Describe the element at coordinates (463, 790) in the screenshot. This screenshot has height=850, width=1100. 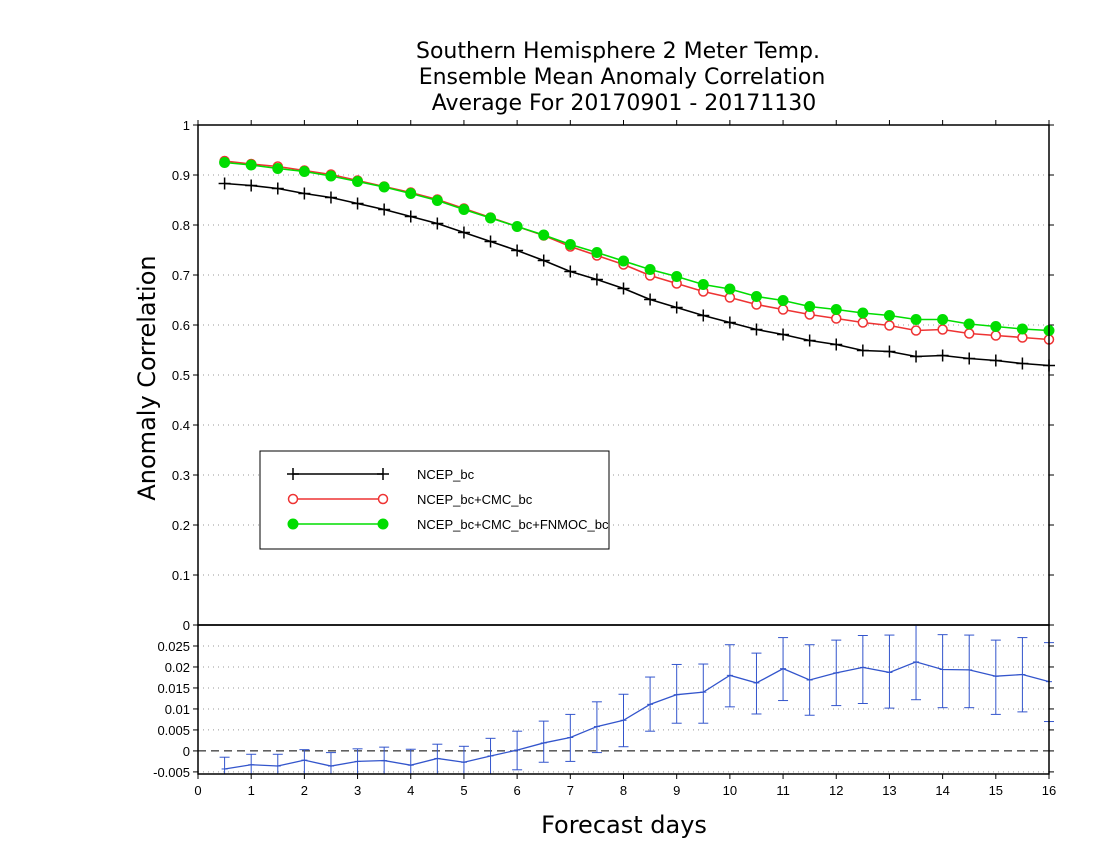
I see `x-tick-label: 5` at that location.